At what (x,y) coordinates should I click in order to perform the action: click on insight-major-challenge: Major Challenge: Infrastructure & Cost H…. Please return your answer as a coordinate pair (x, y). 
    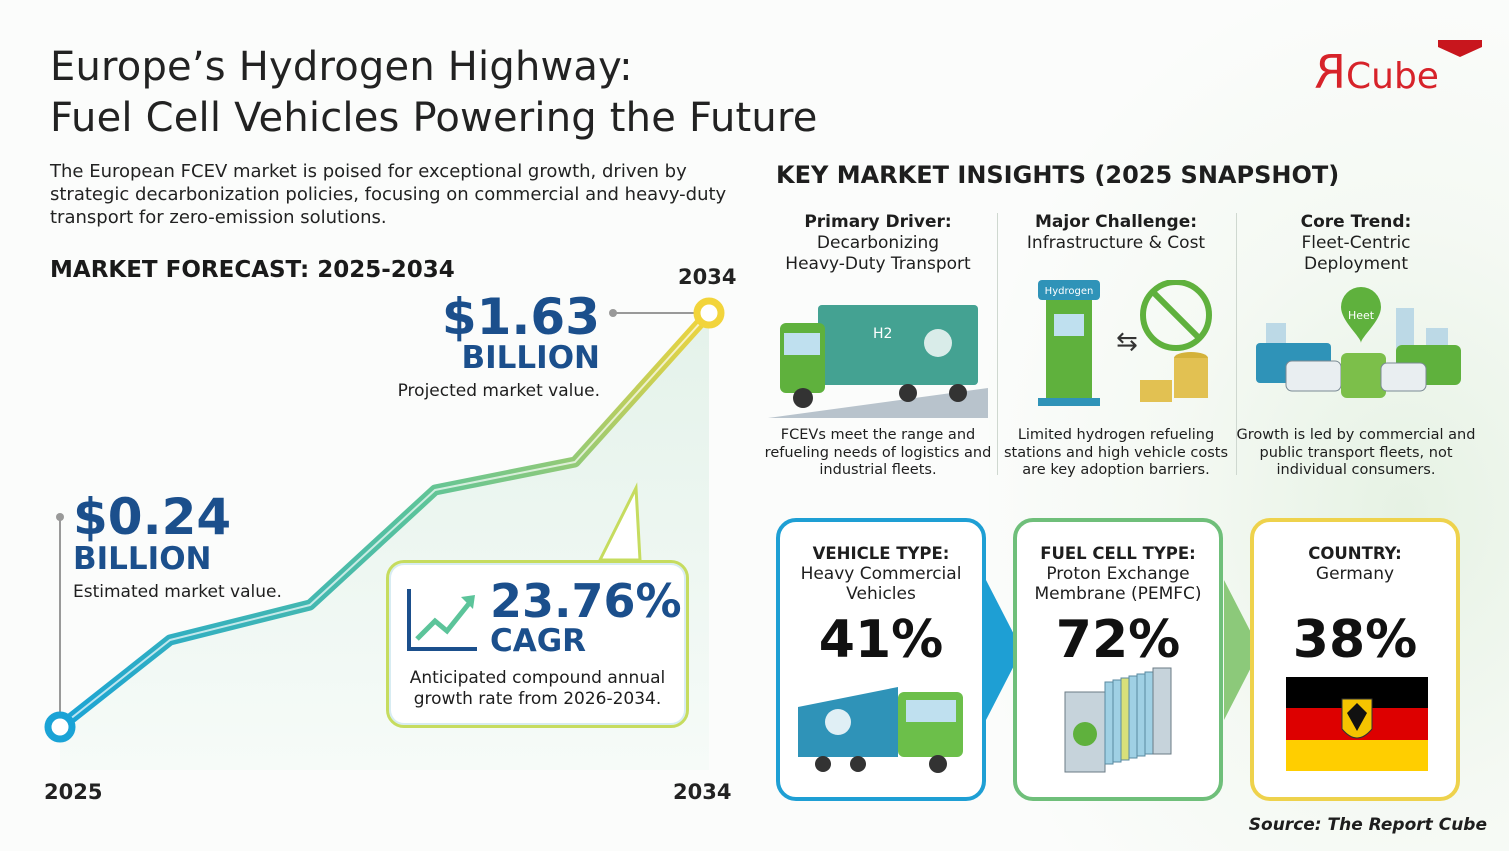
    Looking at the image, I should click on (1116, 345).